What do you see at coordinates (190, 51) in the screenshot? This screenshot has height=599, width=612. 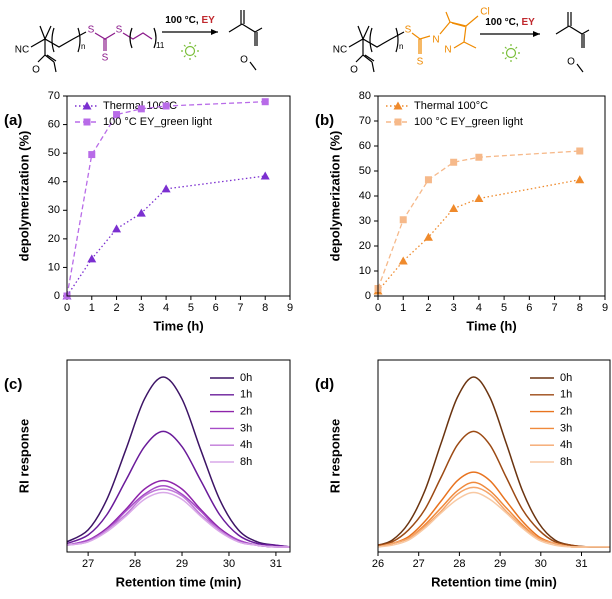 I see `light-icon` at bounding box center [190, 51].